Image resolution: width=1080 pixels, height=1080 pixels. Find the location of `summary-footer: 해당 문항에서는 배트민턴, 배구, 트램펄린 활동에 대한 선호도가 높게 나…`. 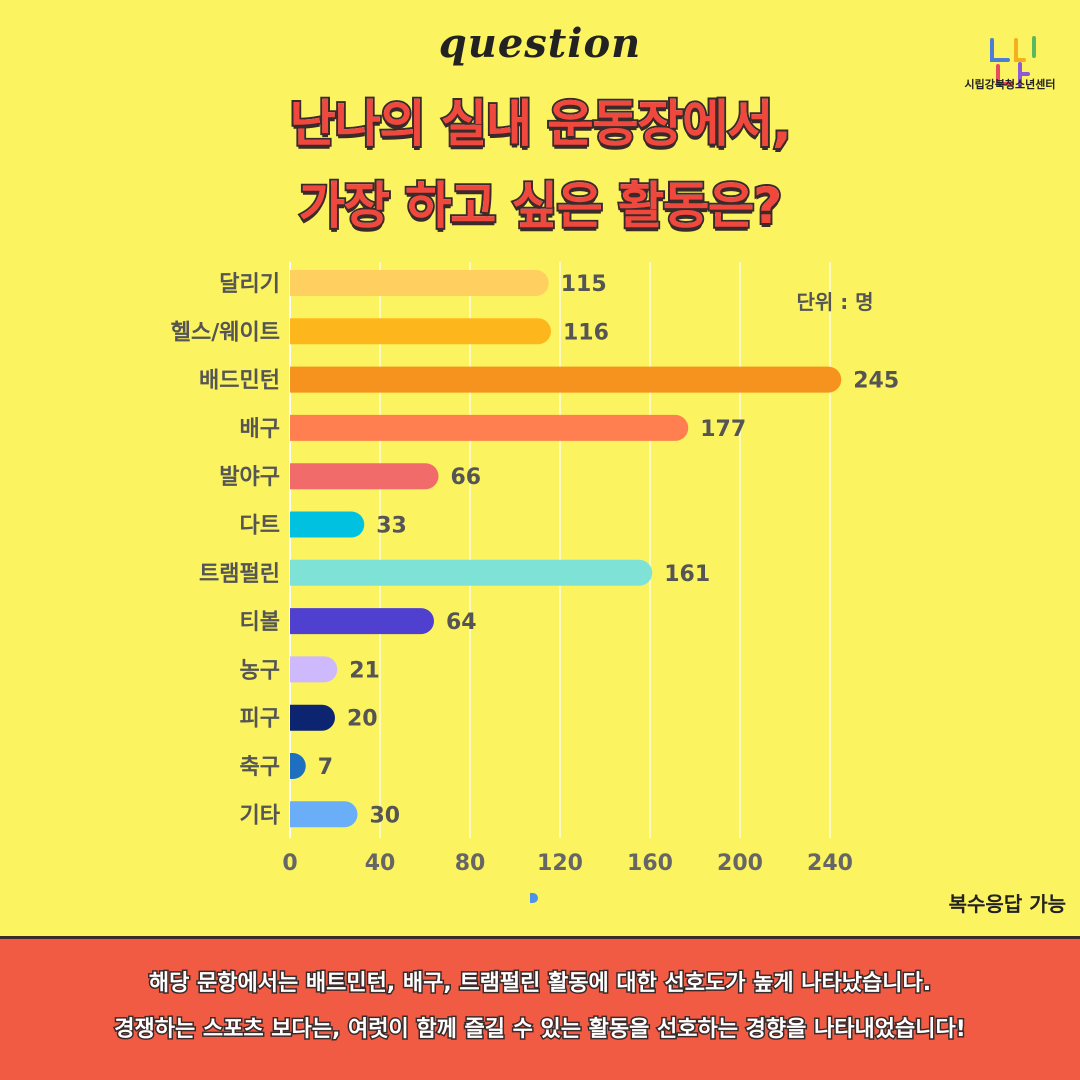

summary-footer: 해당 문항에서는 배트민턴, 배구, 트램펄린 활동에 대한 선호도가 높게 나… is located at coordinates (540, 1008).